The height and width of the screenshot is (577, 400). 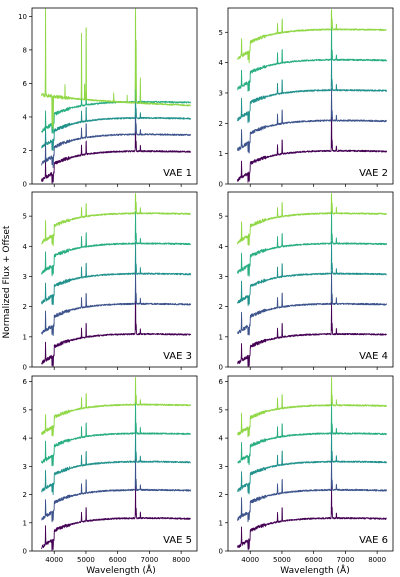 What do you see at coordinates (22, 17) in the screenshot?
I see `y-tick-label: 10` at bounding box center [22, 17].